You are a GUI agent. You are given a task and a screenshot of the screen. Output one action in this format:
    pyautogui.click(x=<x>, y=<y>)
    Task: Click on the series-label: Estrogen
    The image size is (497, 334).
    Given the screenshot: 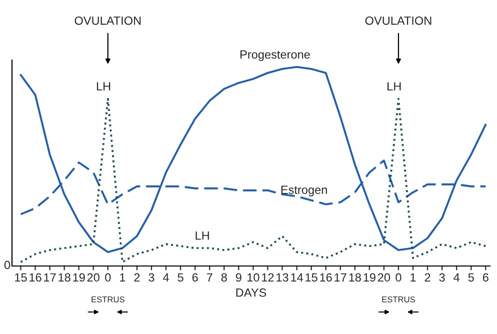 What is the action you would take?
    pyautogui.click(x=304, y=191)
    